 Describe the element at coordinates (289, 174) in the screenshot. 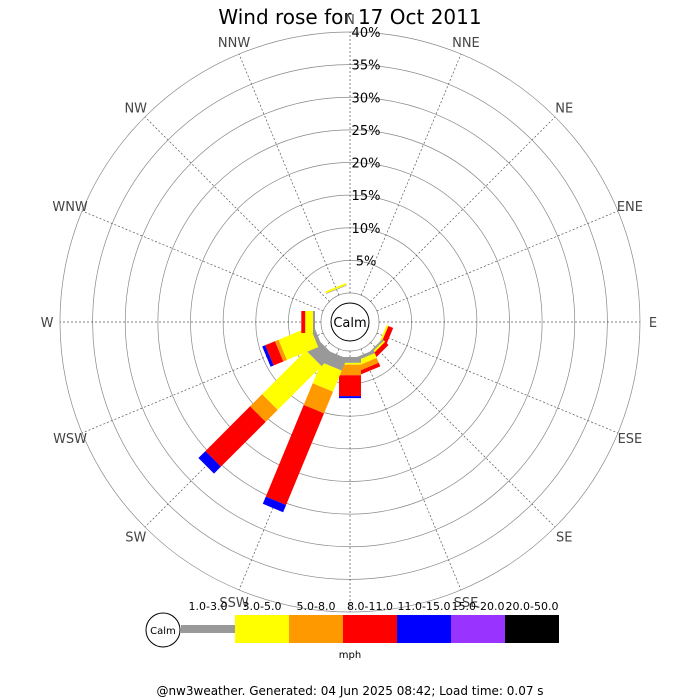

I see `spoke-nnw` at that location.